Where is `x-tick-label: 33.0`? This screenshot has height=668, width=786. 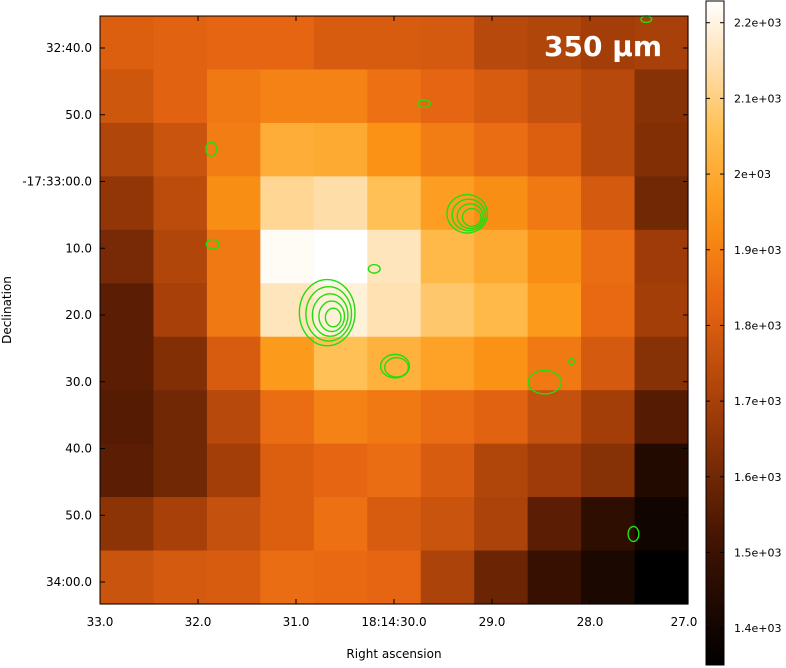
x-tick-label: 33.0 is located at coordinates (100, 622).